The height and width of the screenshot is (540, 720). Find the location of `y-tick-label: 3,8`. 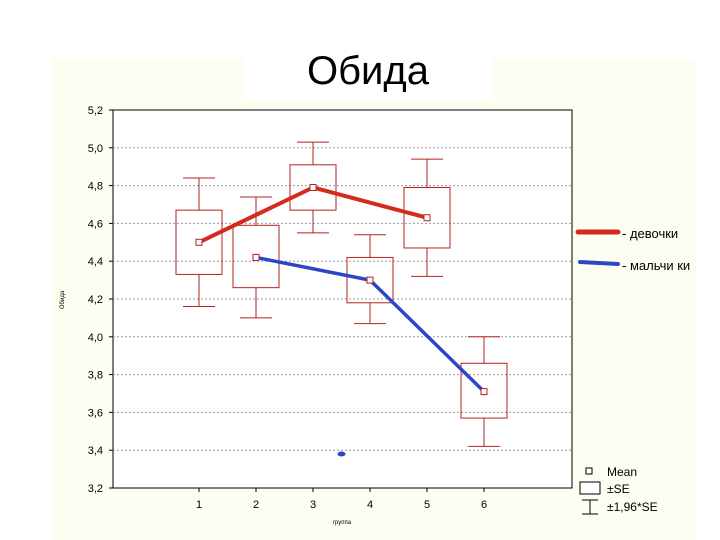

y-tick-label: 3,8 is located at coordinates (95, 376).